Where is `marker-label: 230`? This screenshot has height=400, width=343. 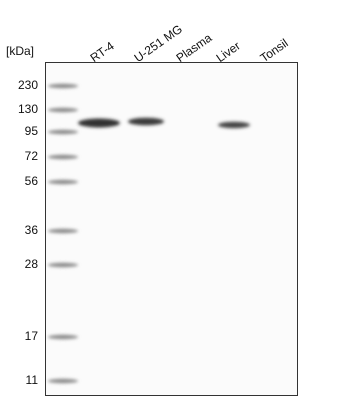 marker-label: 230 is located at coordinates (28, 85).